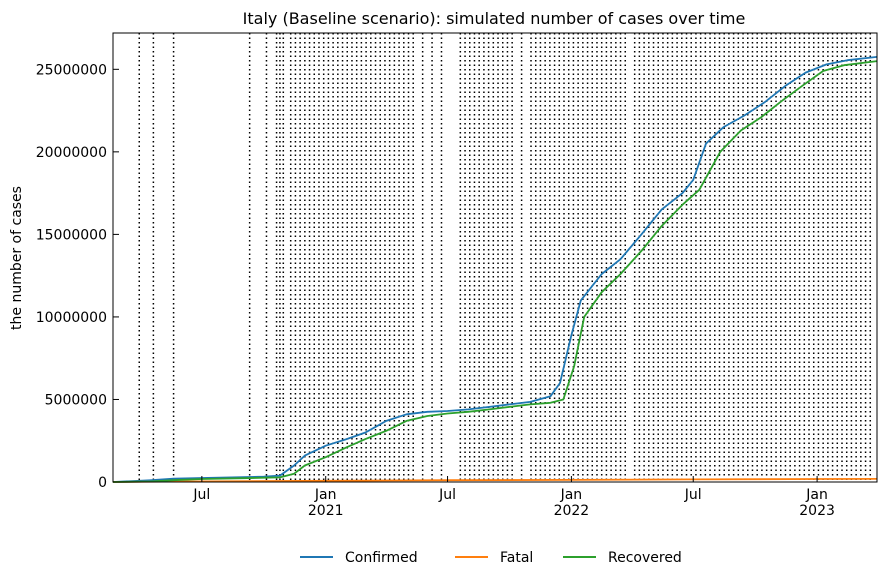 This screenshot has width=887, height=582. What do you see at coordinates (71, 153) in the screenshot?
I see `y-tick-label: 20000000` at bounding box center [71, 153].